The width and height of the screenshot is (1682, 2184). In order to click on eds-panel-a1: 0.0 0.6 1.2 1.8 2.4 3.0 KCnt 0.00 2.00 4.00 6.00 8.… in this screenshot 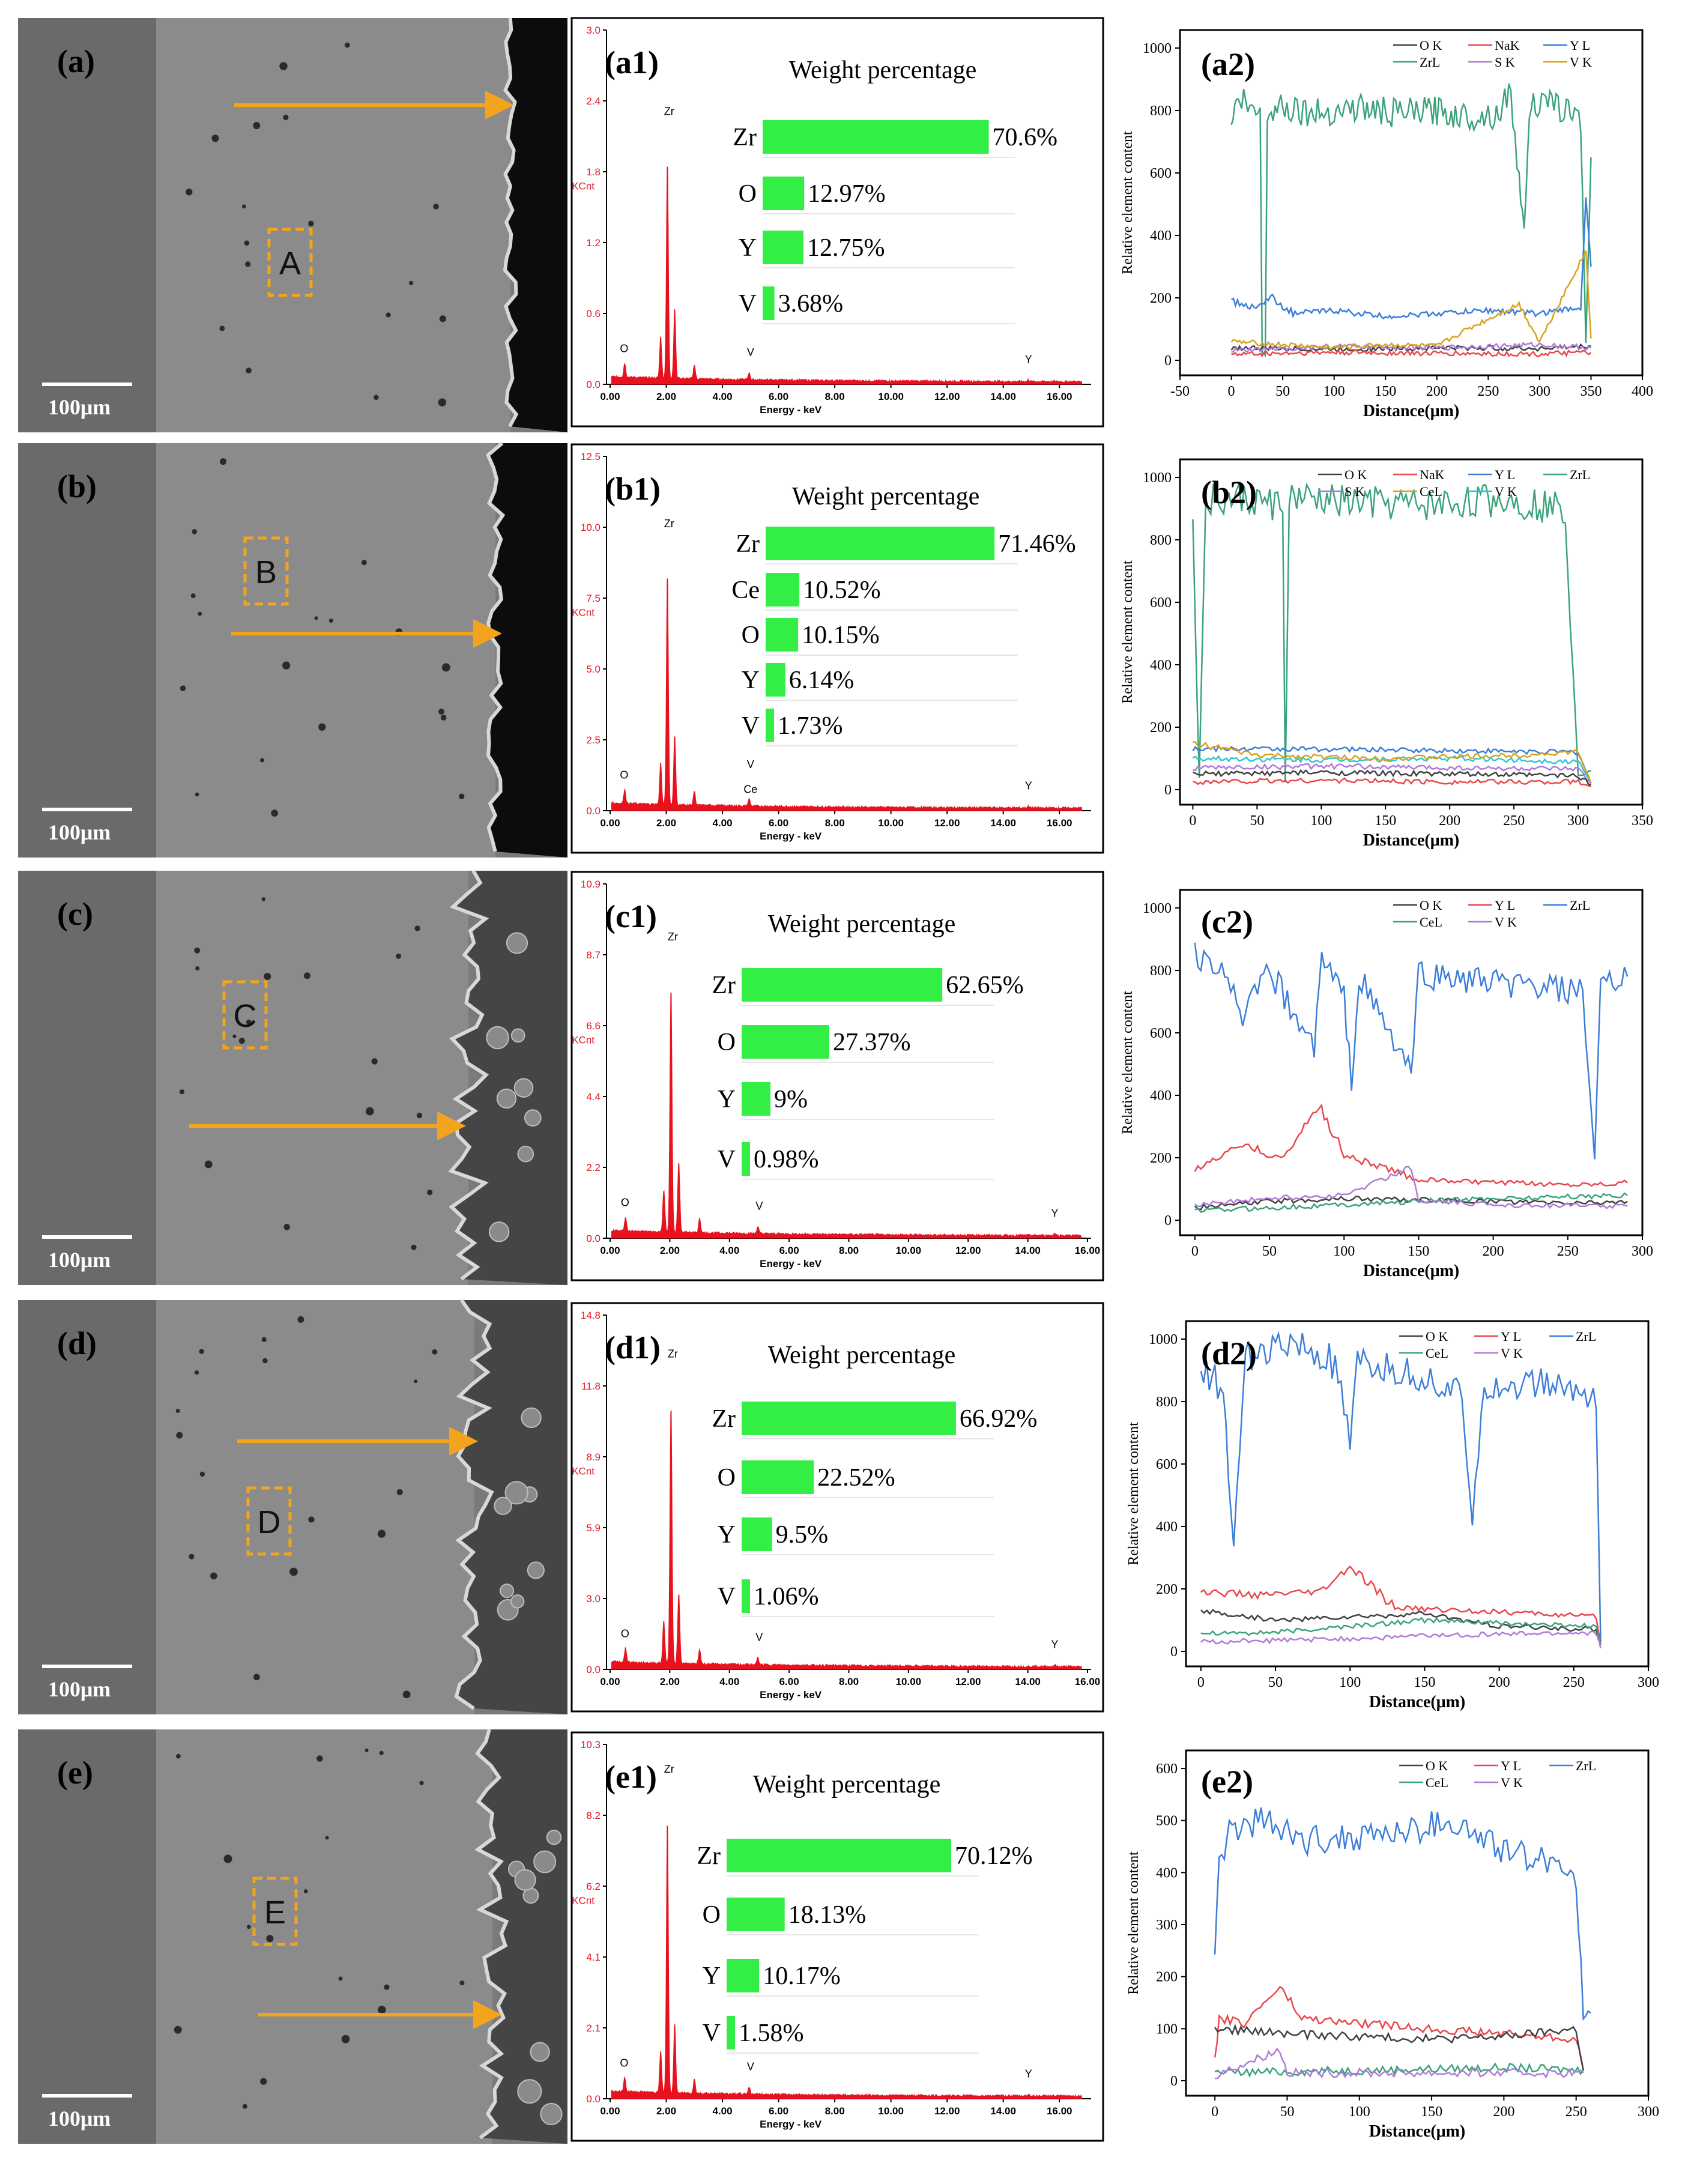, I will do `click(837, 222)`.